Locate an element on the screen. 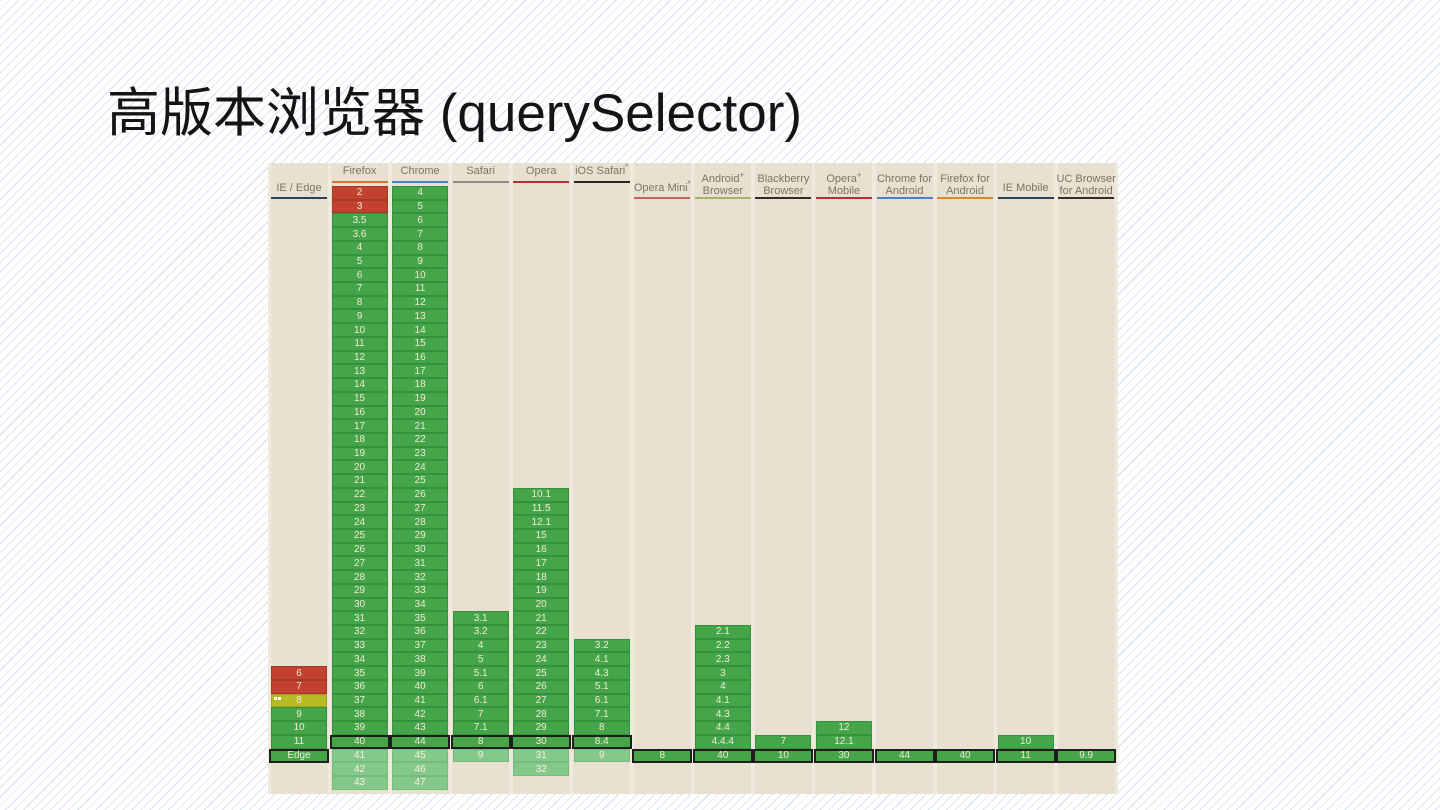 Image resolution: width=1440 pixels, height=810 pixels. version-cell-chrome-27: 27 is located at coordinates (420, 508).